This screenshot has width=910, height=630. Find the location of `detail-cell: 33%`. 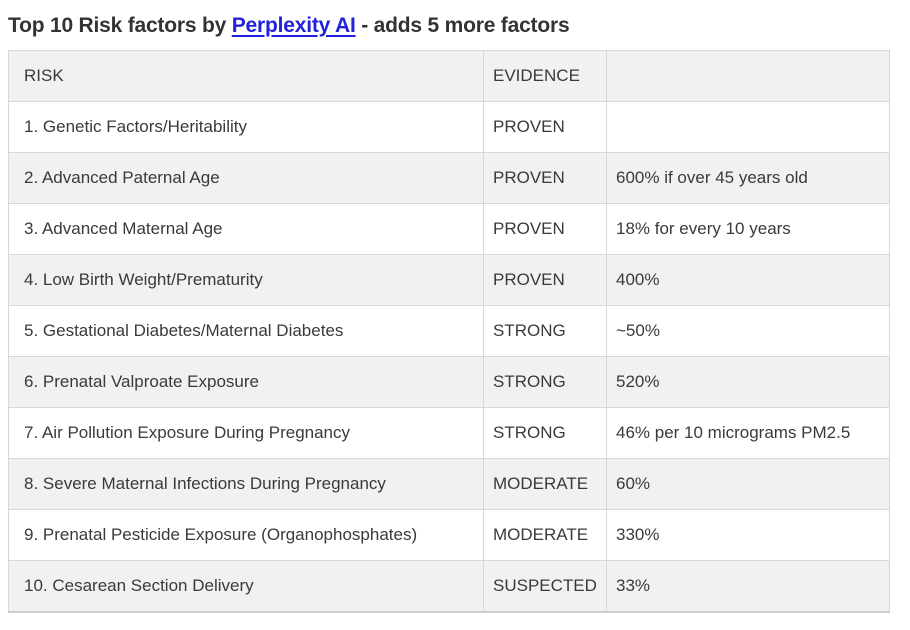

detail-cell: 33% is located at coordinates (748, 586).